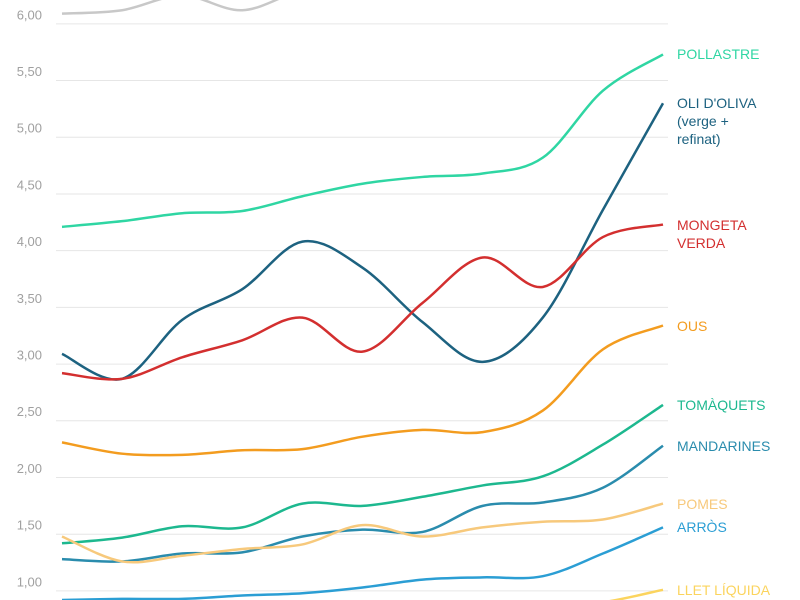  What do you see at coordinates (29, 355) in the screenshot?
I see `y-tick-label: 3,00` at bounding box center [29, 355].